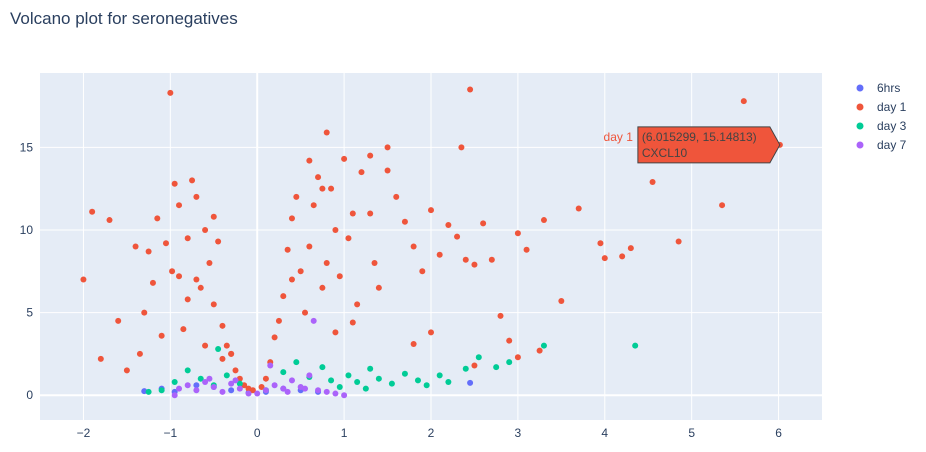 Image resolution: width=926 pixels, height=452 pixels. Describe the element at coordinates (881, 126) in the screenshot. I see `legend-item-day-3: day 3` at that location.